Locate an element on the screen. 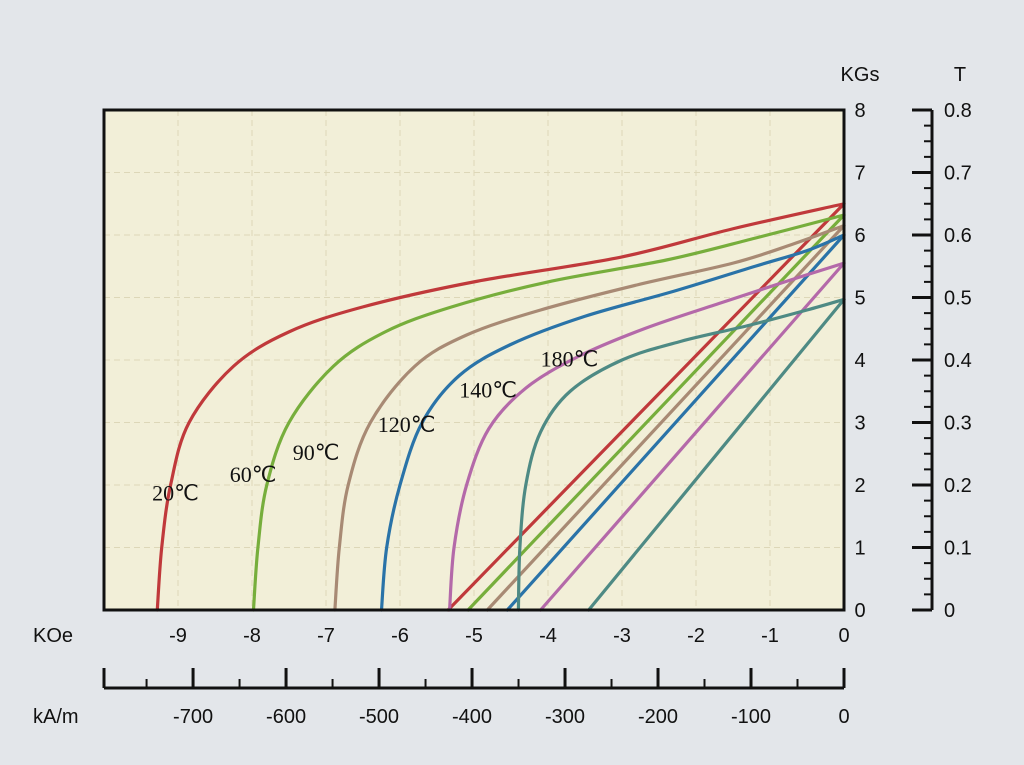  x-tick-label: -1 is located at coordinates (770, 636).